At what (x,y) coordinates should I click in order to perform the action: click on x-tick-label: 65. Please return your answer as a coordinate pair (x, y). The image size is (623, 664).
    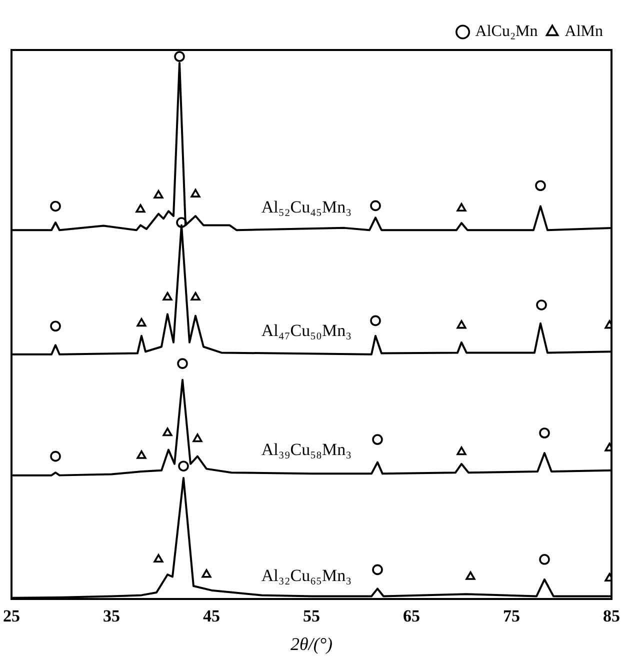
    Looking at the image, I should click on (411, 616).